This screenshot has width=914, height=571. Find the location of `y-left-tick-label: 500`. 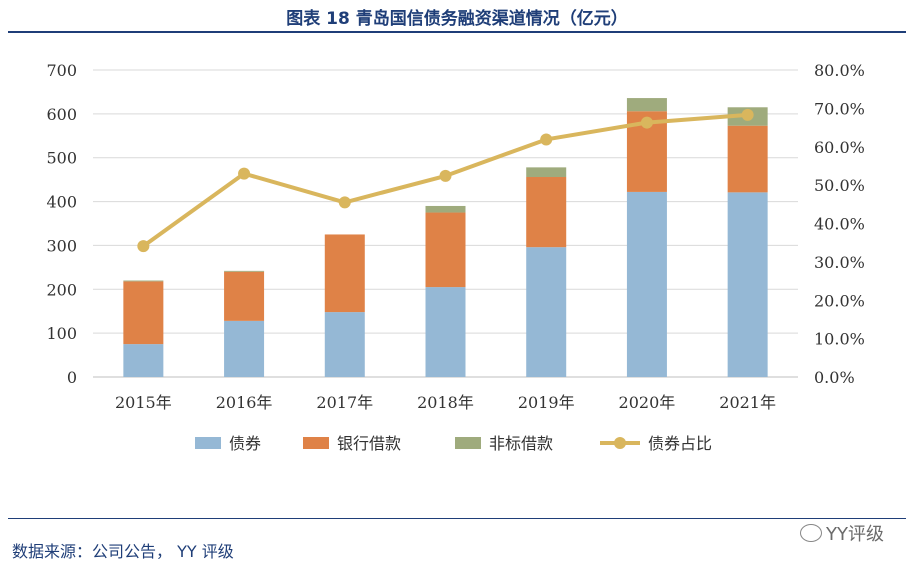

y-left-tick-label: 500 is located at coordinates (61, 158).